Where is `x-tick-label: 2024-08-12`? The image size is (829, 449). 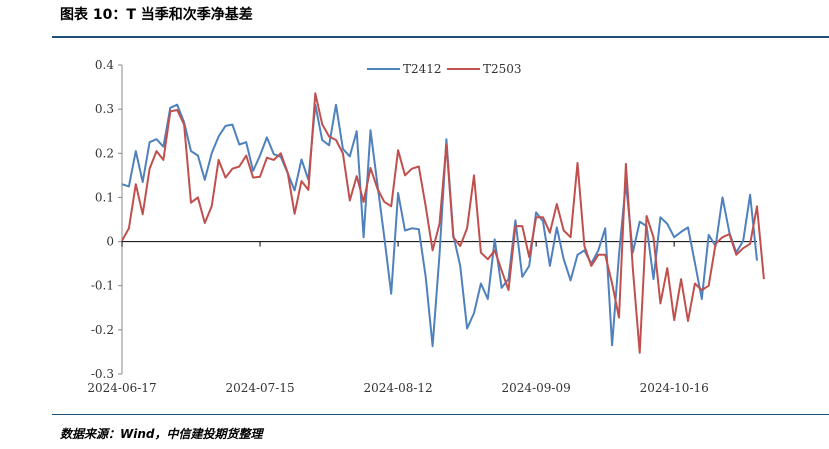 x-tick-label: 2024-08-12 is located at coordinates (397, 388).